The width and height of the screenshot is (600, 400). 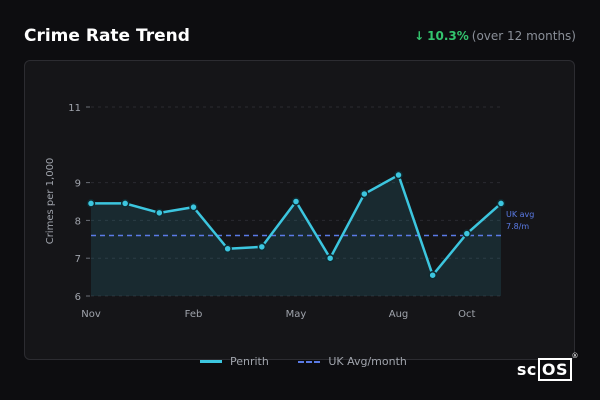 What do you see at coordinates (419, 36) in the screenshot?
I see `down-arrow-icon: ↓` at bounding box center [419, 36].